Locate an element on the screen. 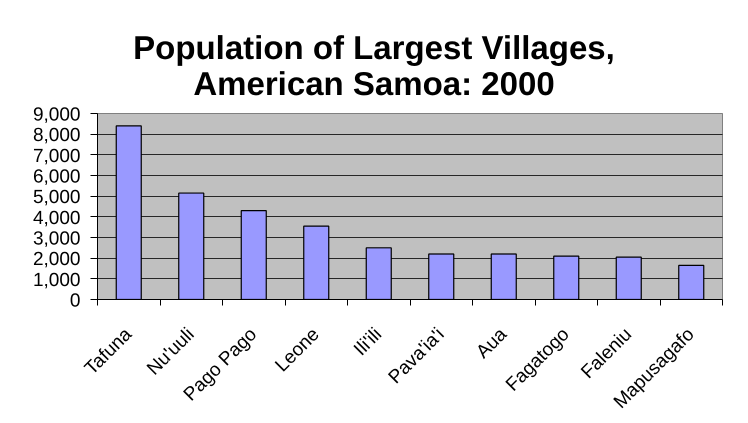 Image resolution: width=748 pixels, height=423 pixels. y-tick-label: 2,000 is located at coordinates (56, 259).